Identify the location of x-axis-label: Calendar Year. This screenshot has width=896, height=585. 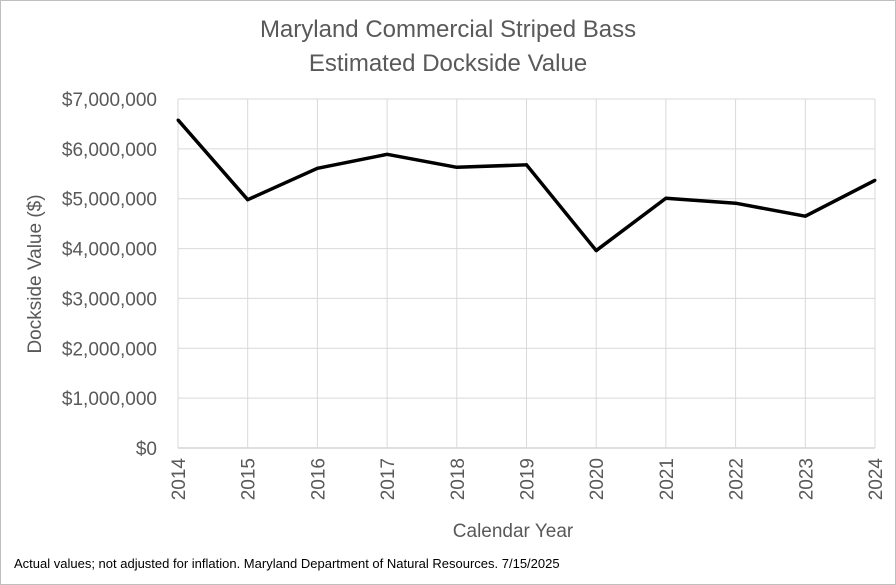
(513, 531).